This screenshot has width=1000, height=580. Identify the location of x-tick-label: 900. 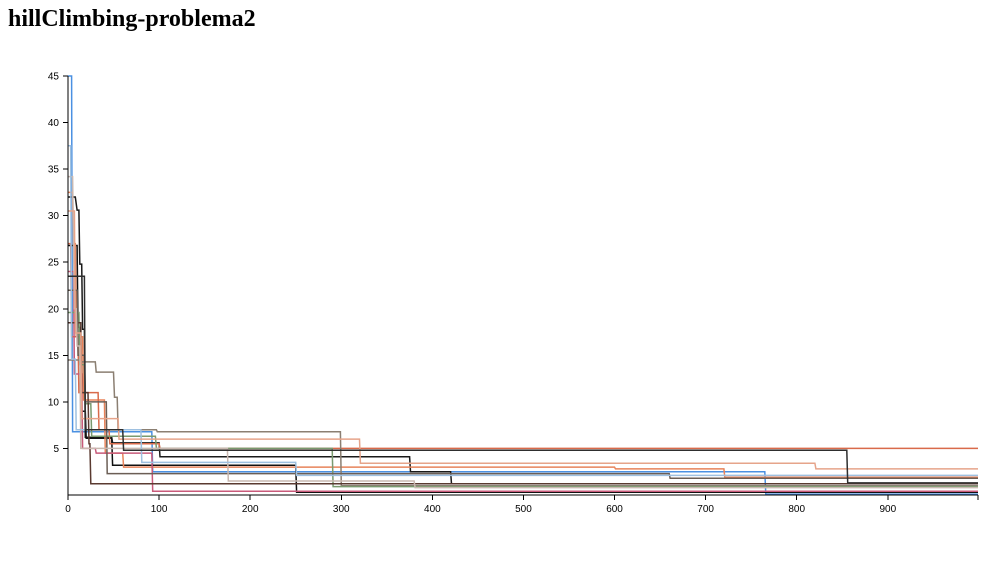
(887, 509).